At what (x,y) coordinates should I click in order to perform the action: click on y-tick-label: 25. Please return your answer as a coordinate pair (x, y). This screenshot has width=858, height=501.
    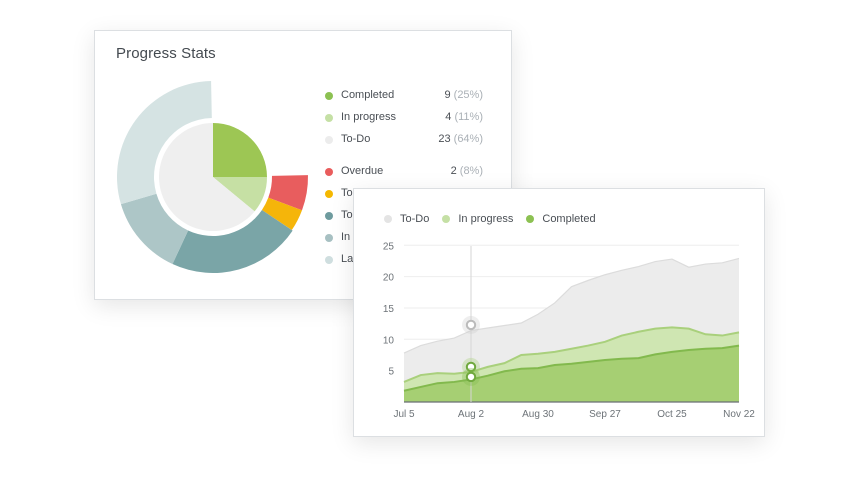
    Looking at the image, I should click on (389, 246).